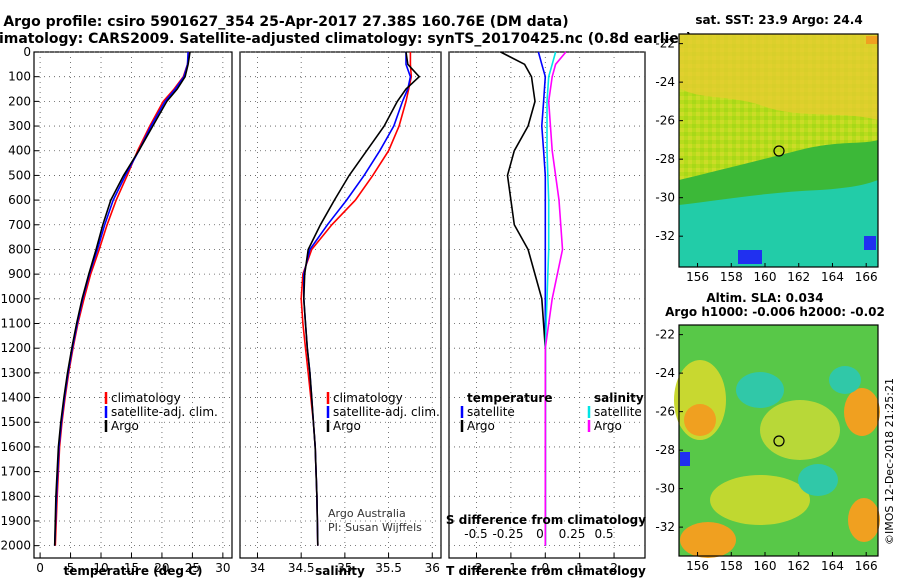 This screenshot has height=580, width=900. I want to click on y-tick-label: 300, so click(19, 126).